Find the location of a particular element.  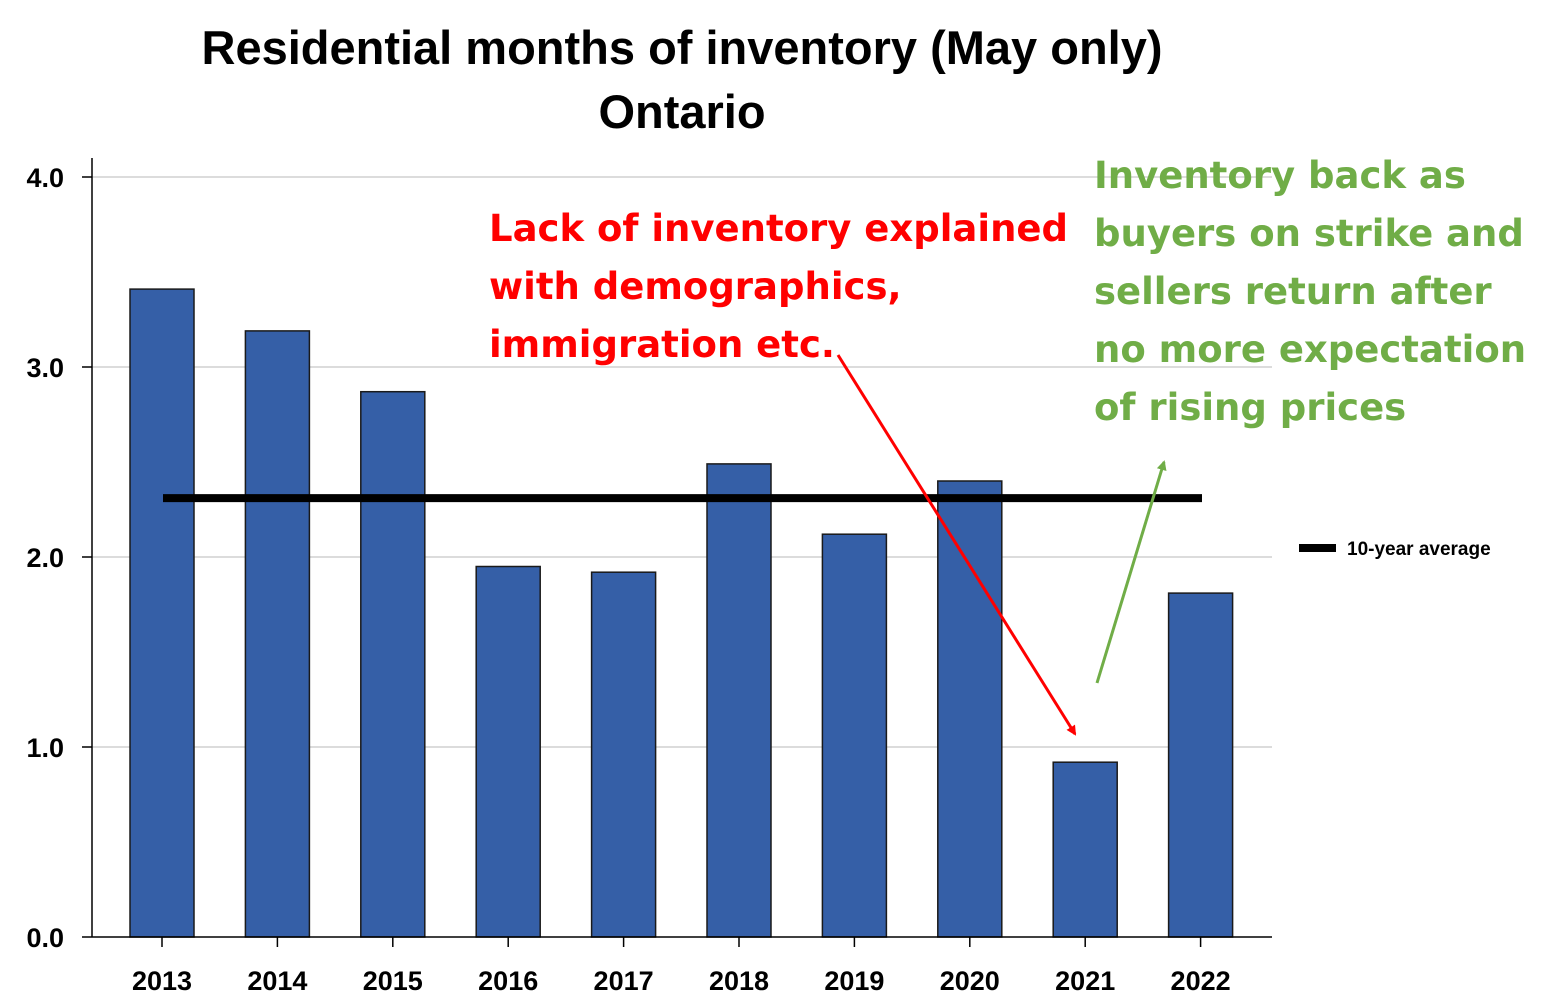

bar-2019 is located at coordinates (854, 735).